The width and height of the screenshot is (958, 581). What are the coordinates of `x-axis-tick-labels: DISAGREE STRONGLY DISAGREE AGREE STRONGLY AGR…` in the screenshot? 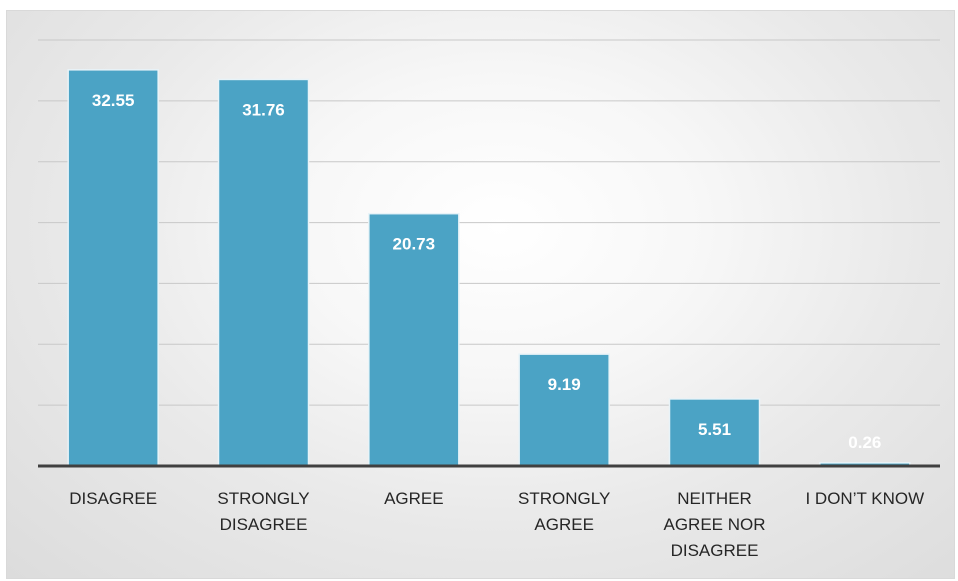 It's located at (496, 524).